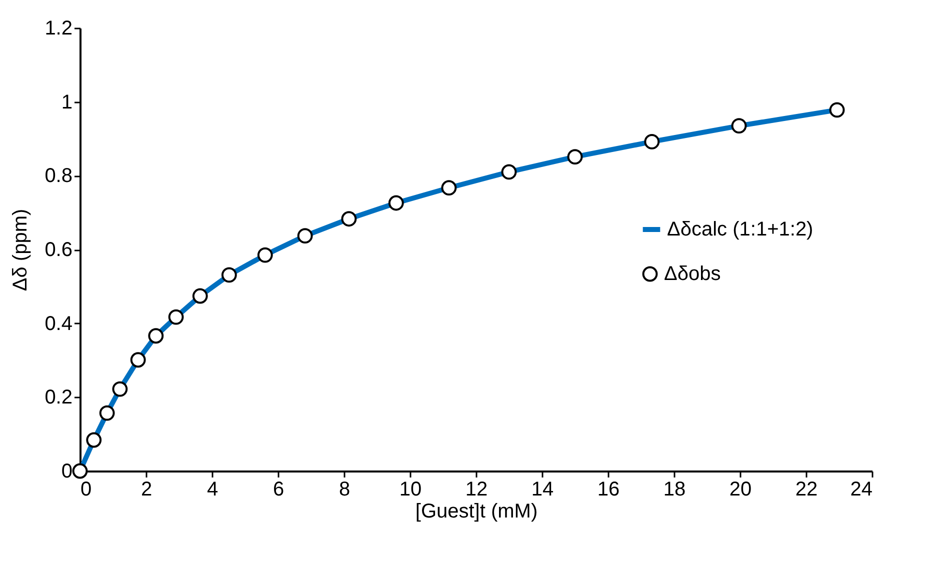 The image size is (932, 562). Describe the element at coordinates (674, 489) in the screenshot. I see `x-tick-label: 18` at that location.